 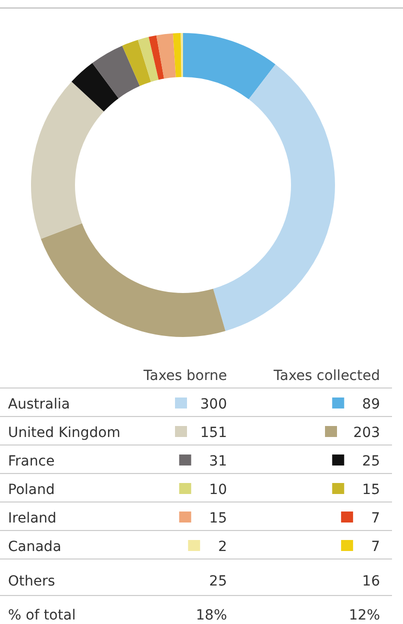 What do you see at coordinates (35, 547) in the screenshot?
I see `text: Canada` at bounding box center [35, 547].